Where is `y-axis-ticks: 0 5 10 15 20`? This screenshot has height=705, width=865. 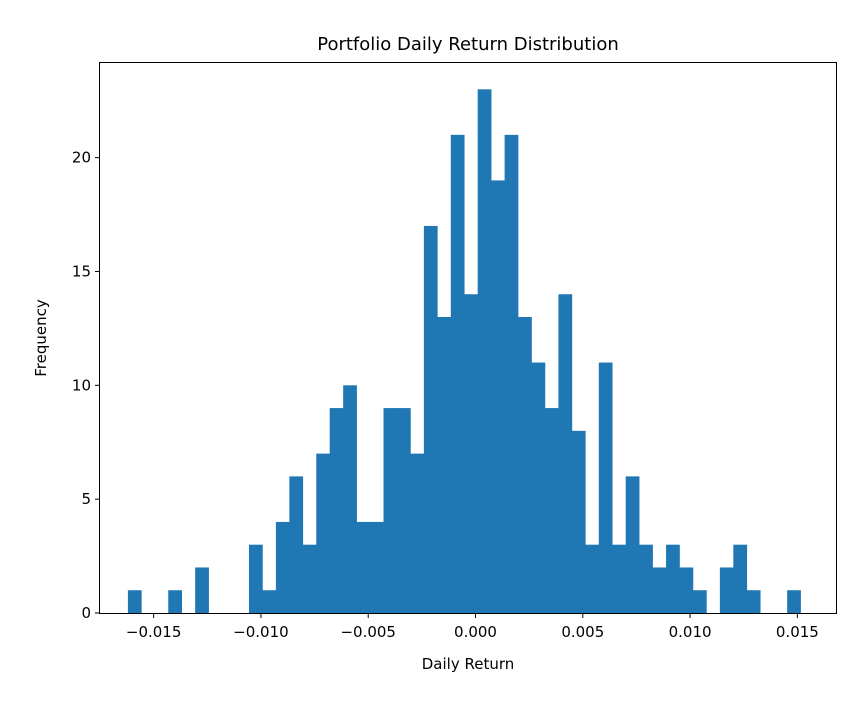
y-axis-ticks: 0 5 10 15 20 is located at coordinates (86, 385).